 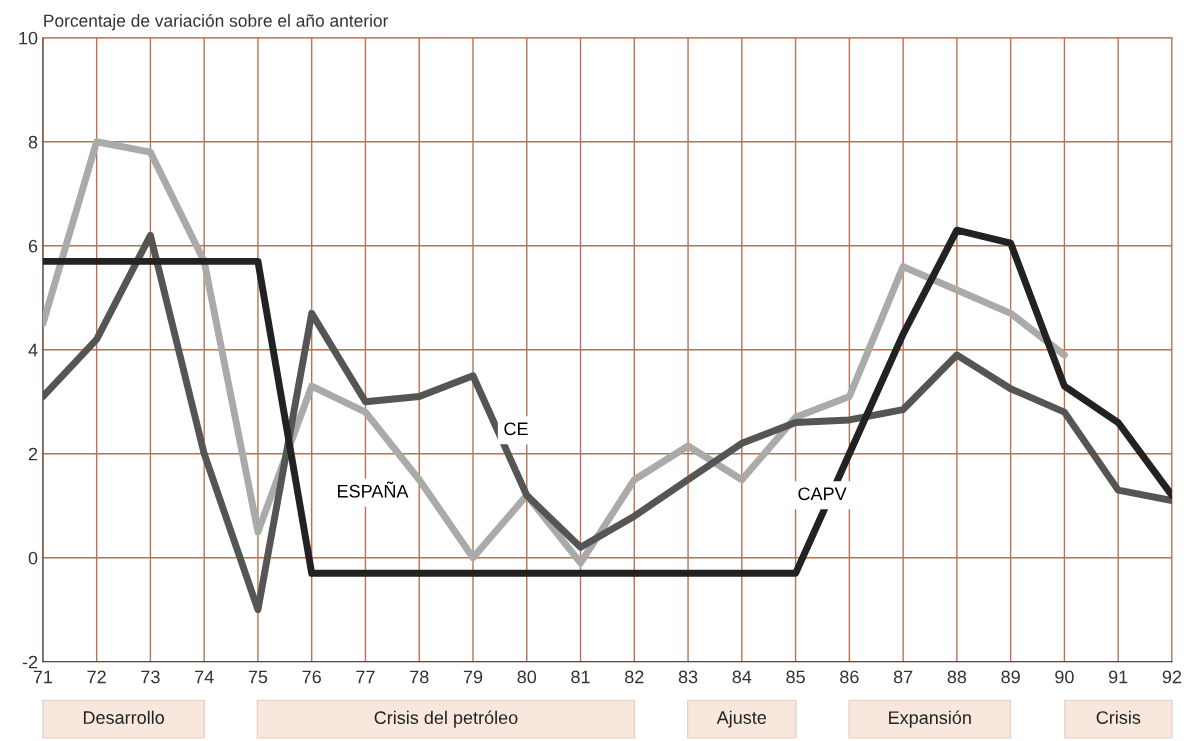 What do you see at coordinates (1118, 677) in the screenshot?
I see `x-tick-label: 91` at bounding box center [1118, 677].